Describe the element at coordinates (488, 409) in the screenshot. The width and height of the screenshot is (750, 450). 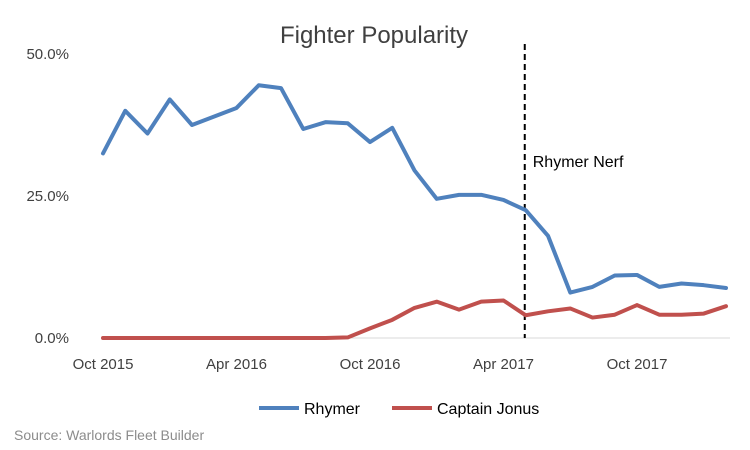
I see `legend-label-captain-jonus: Captain Jonus` at that location.